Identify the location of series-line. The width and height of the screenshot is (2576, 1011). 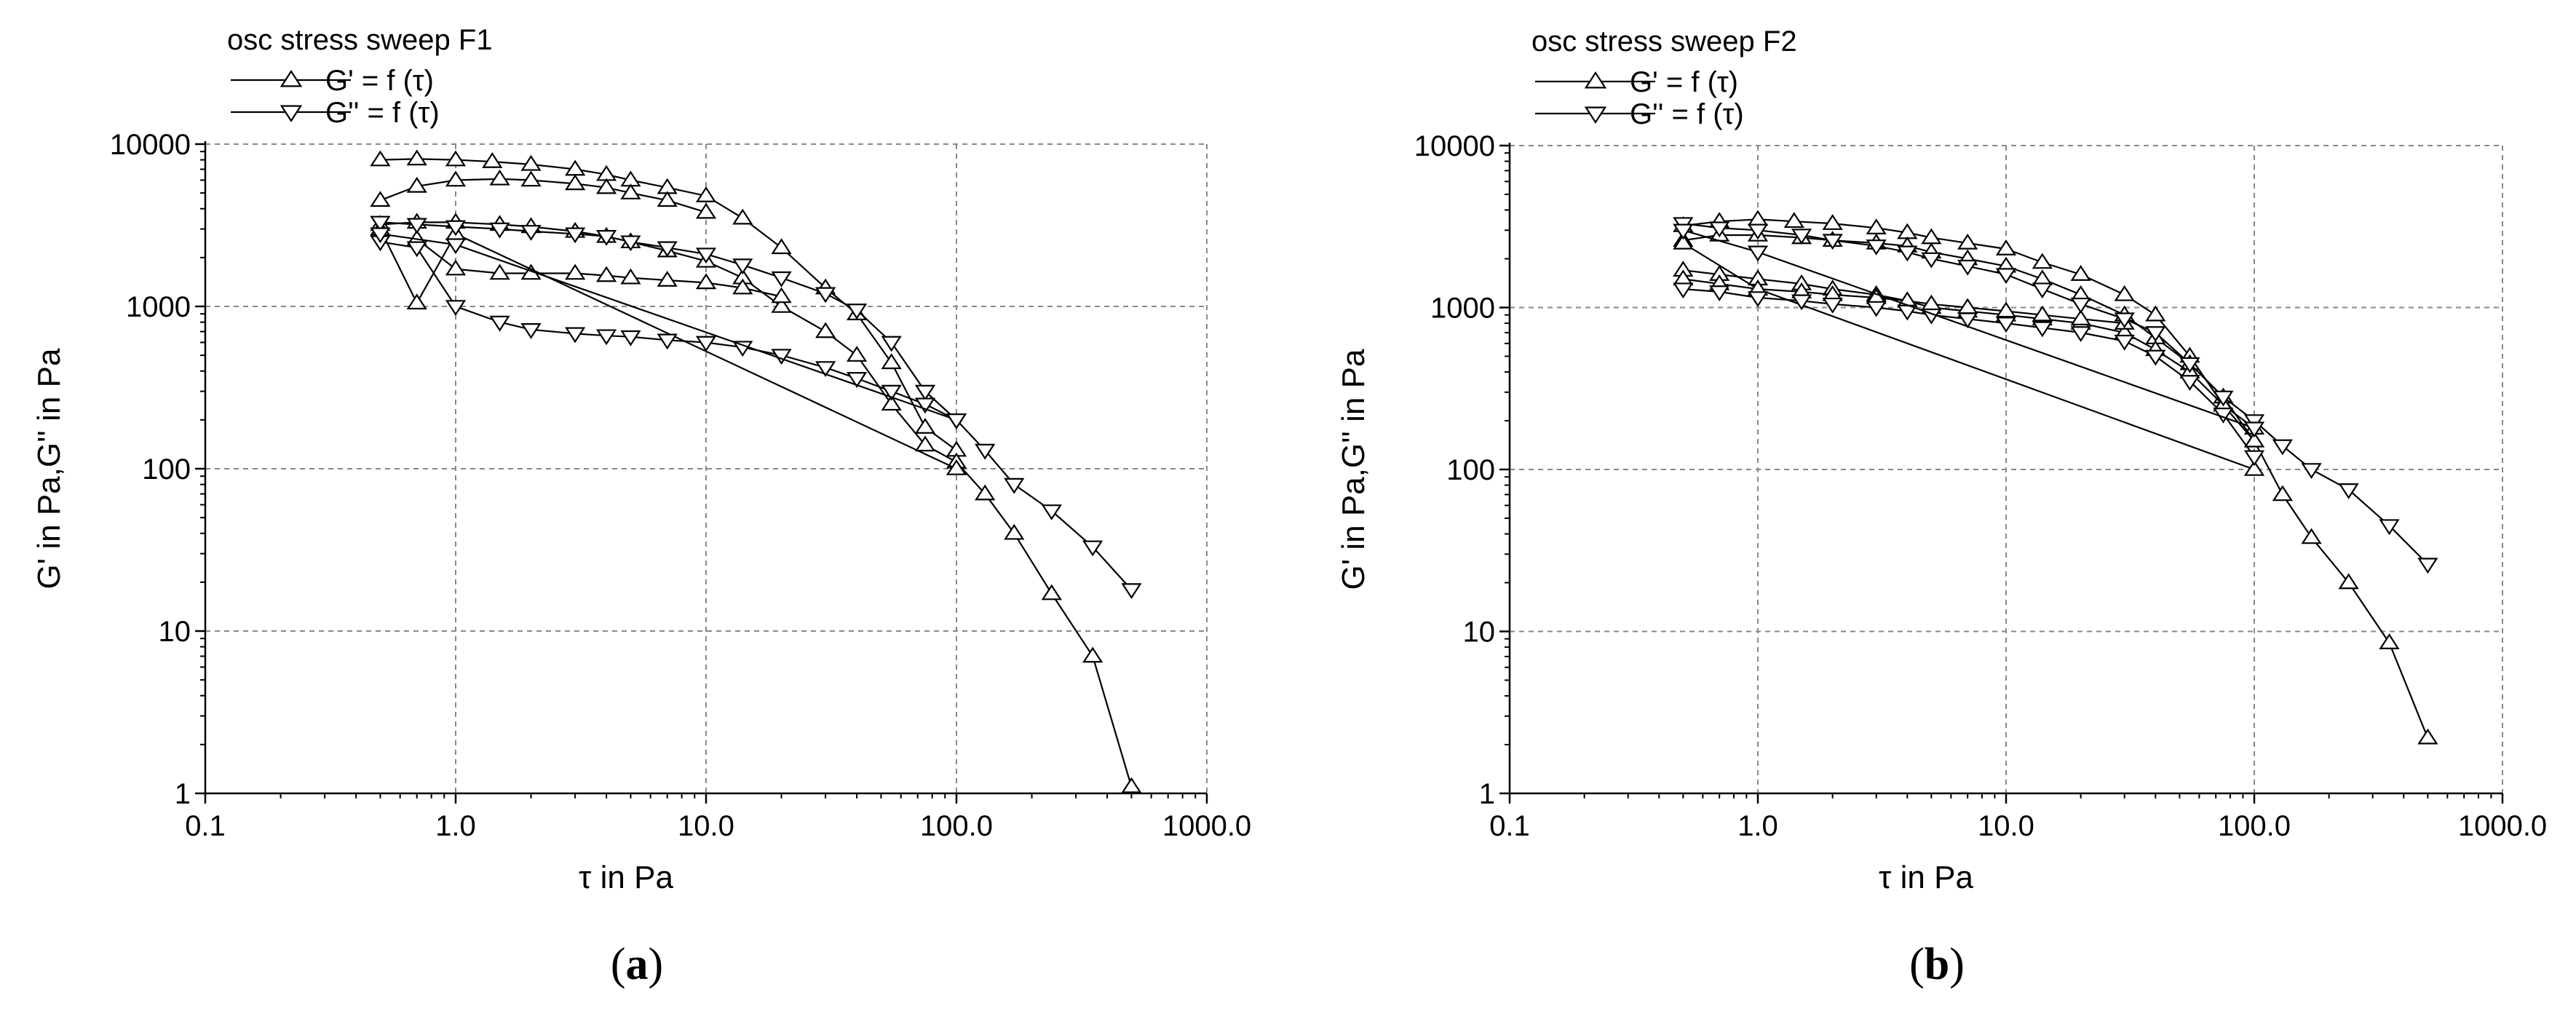
(543, 195).